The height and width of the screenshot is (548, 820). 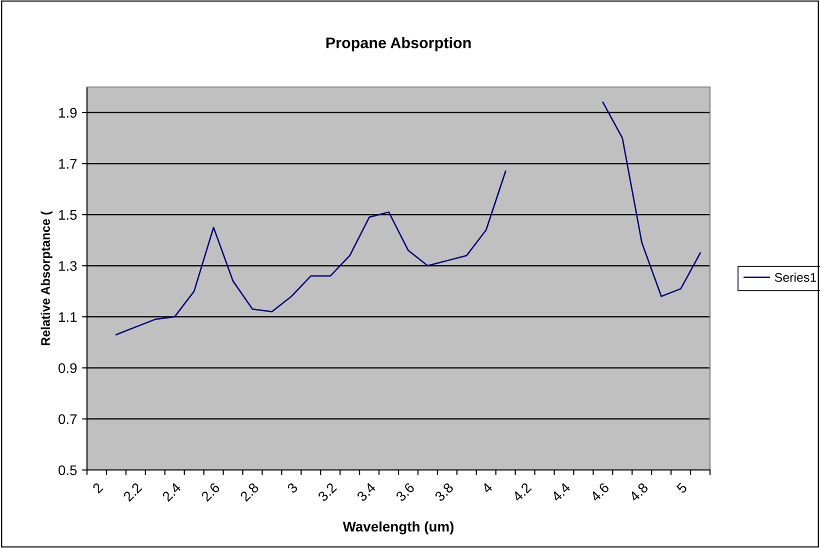 What do you see at coordinates (98, 488) in the screenshot?
I see `x-tick-label: 2` at bounding box center [98, 488].